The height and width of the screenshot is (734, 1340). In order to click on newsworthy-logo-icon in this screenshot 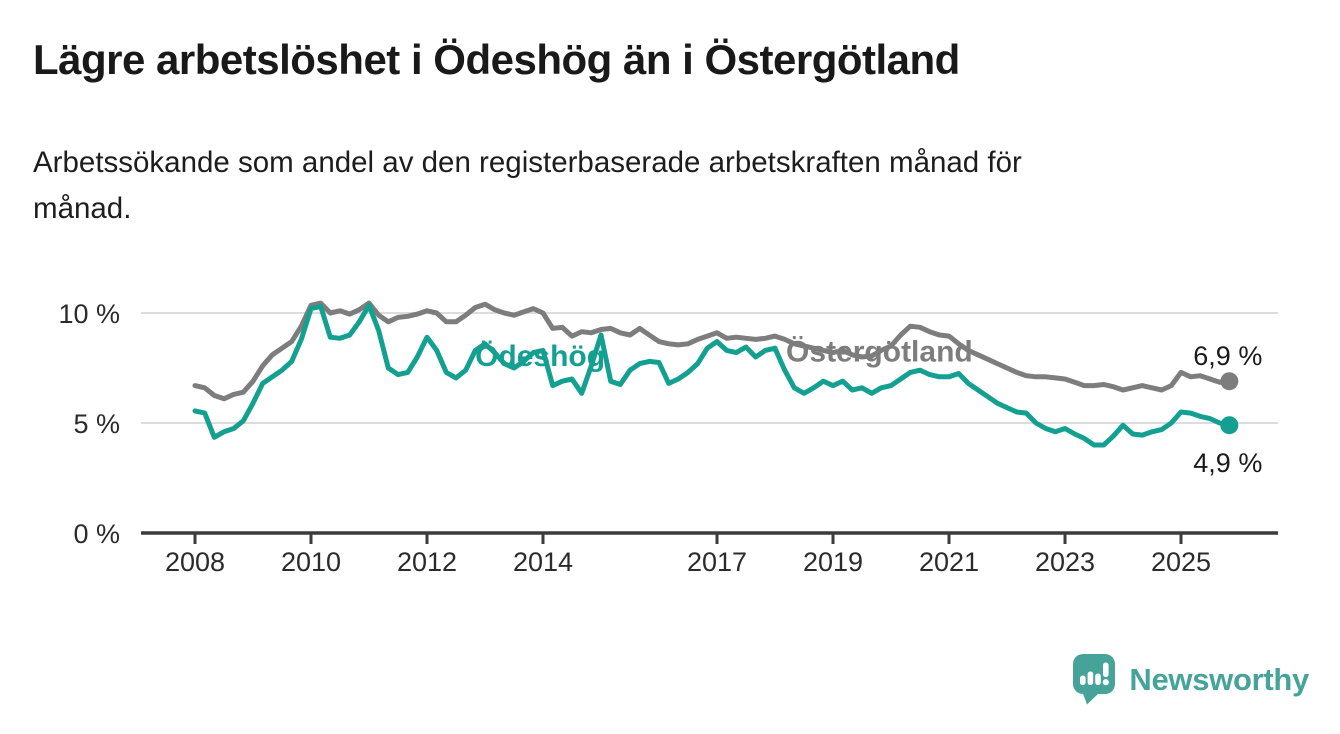, I will do `click(1094, 679)`.